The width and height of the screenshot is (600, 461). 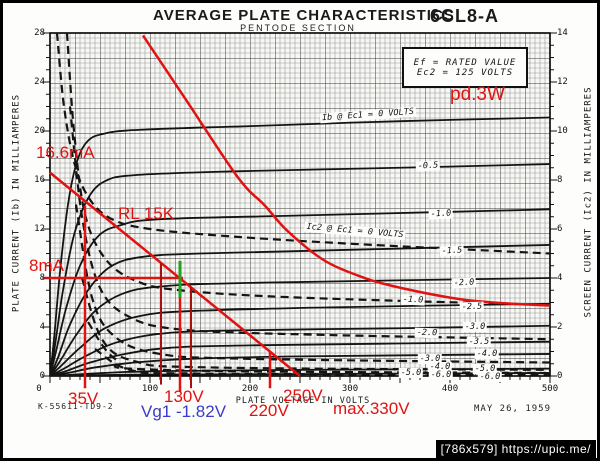 I want to click on annotation-text: 250V, so click(x=303, y=395).